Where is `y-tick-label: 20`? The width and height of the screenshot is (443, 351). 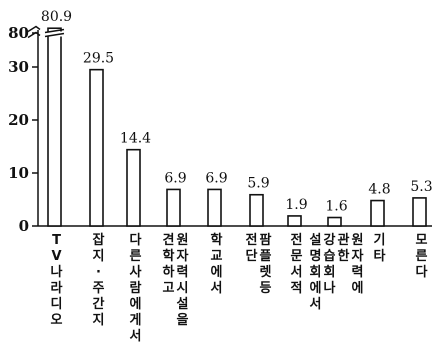
y-tick-label: 20 is located at coordinates (18, 120).